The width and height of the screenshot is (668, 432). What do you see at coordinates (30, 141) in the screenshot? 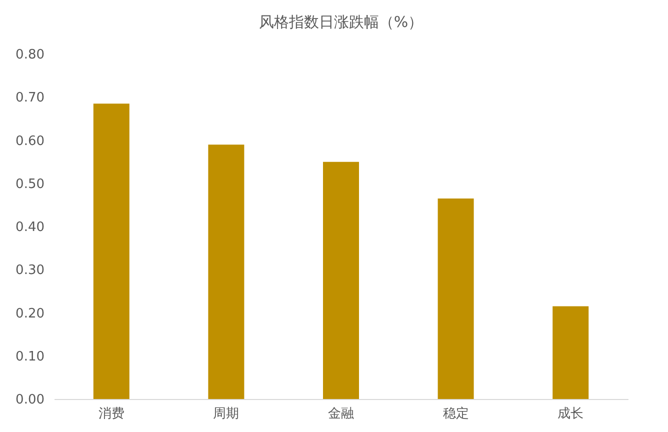
I see `y-tick-label: 0.60` at bounding box center [30, 141].